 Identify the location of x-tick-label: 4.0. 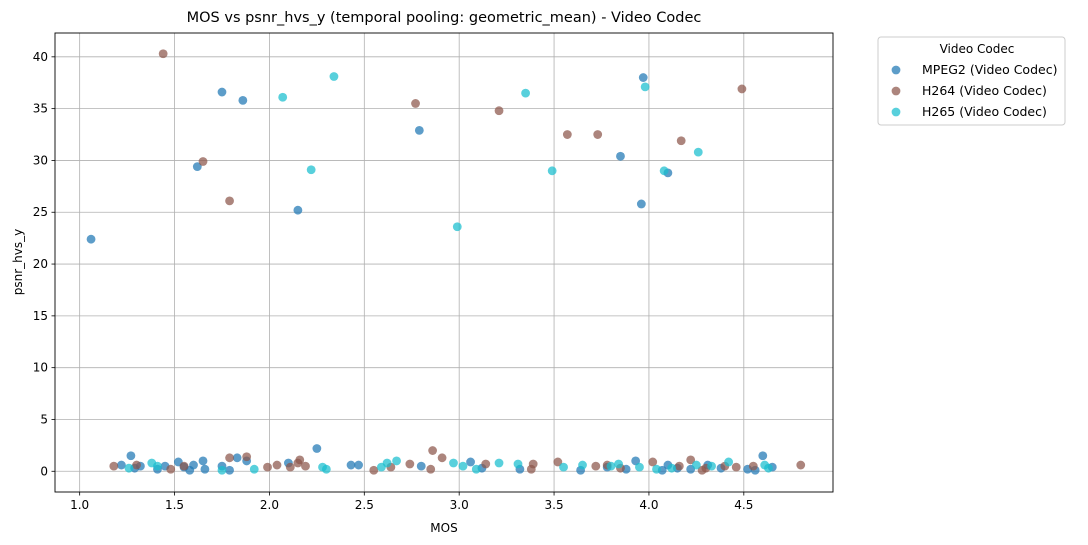
(648, 505).